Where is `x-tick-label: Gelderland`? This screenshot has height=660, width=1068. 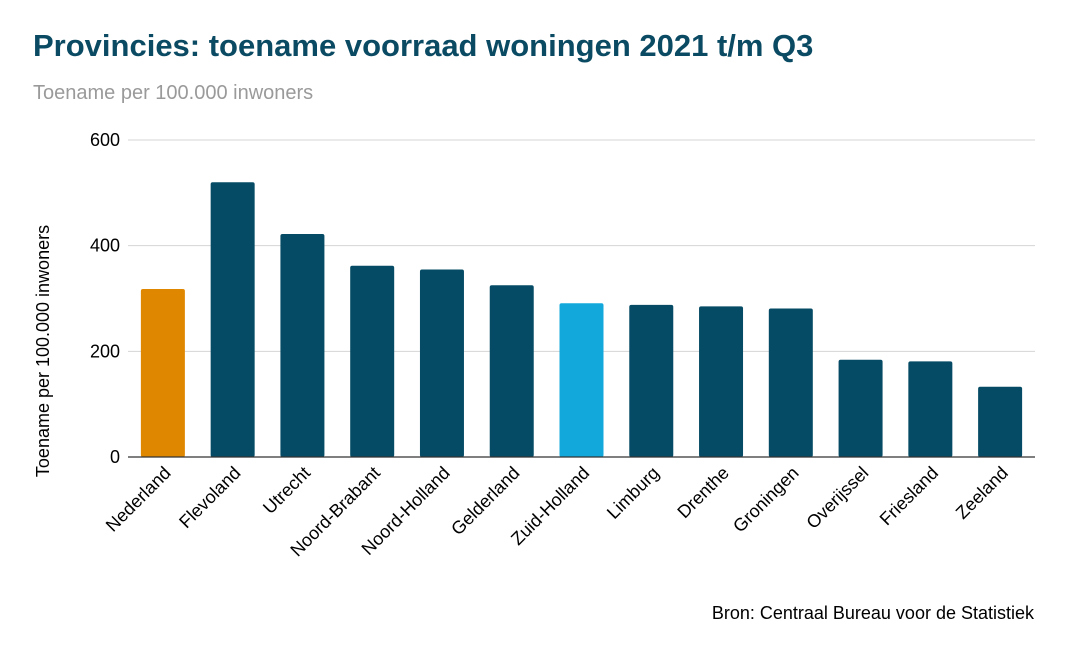 x-tick-label: Gelderland is located at coordinates (485, 501).